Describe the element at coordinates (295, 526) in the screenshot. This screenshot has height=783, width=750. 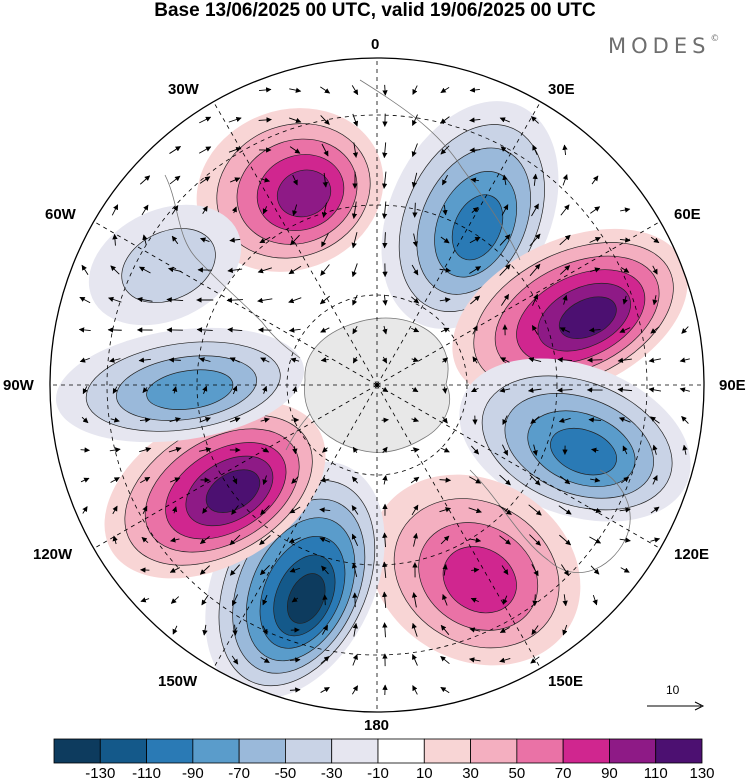
I see `meridian-line` at that location.